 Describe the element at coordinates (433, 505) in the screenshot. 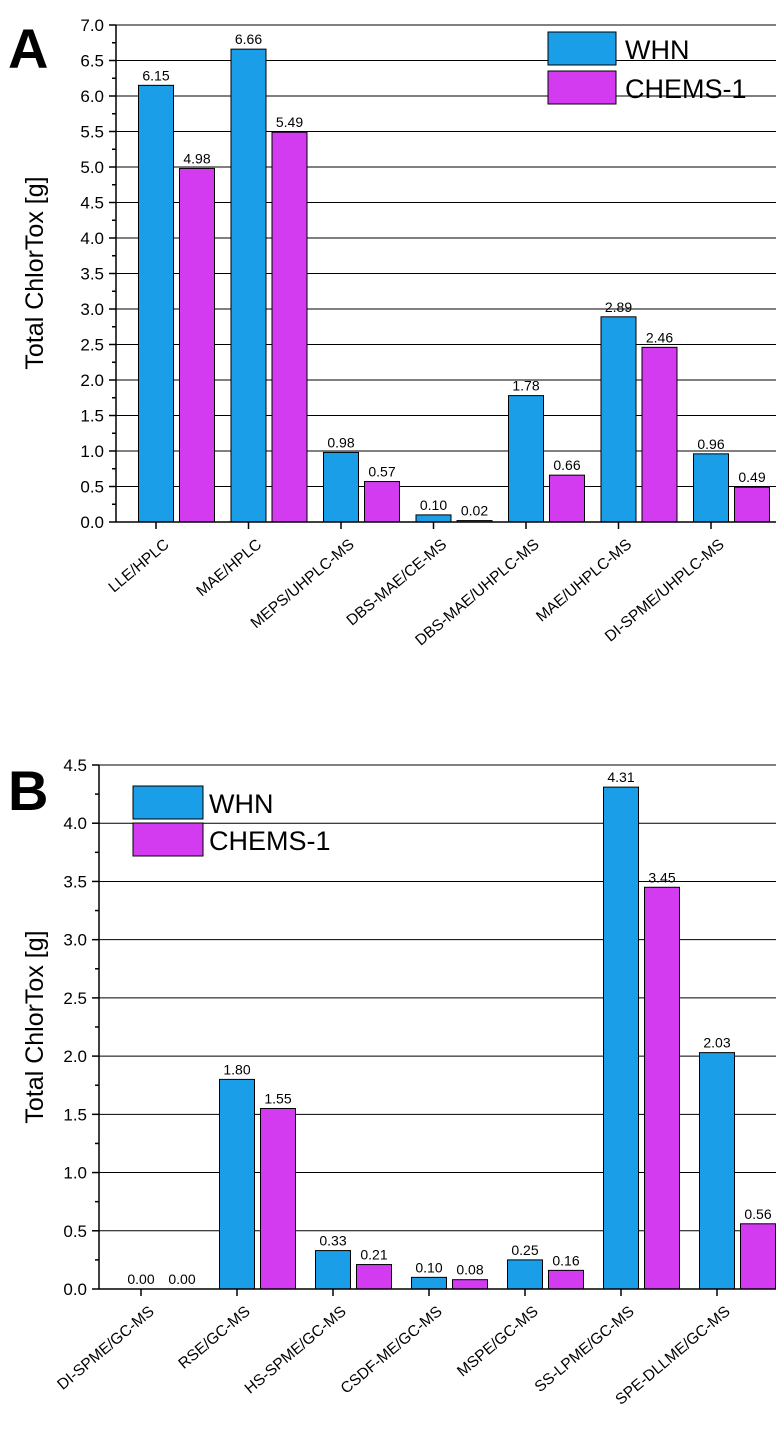

I see `data-label: 0.10` at that location.